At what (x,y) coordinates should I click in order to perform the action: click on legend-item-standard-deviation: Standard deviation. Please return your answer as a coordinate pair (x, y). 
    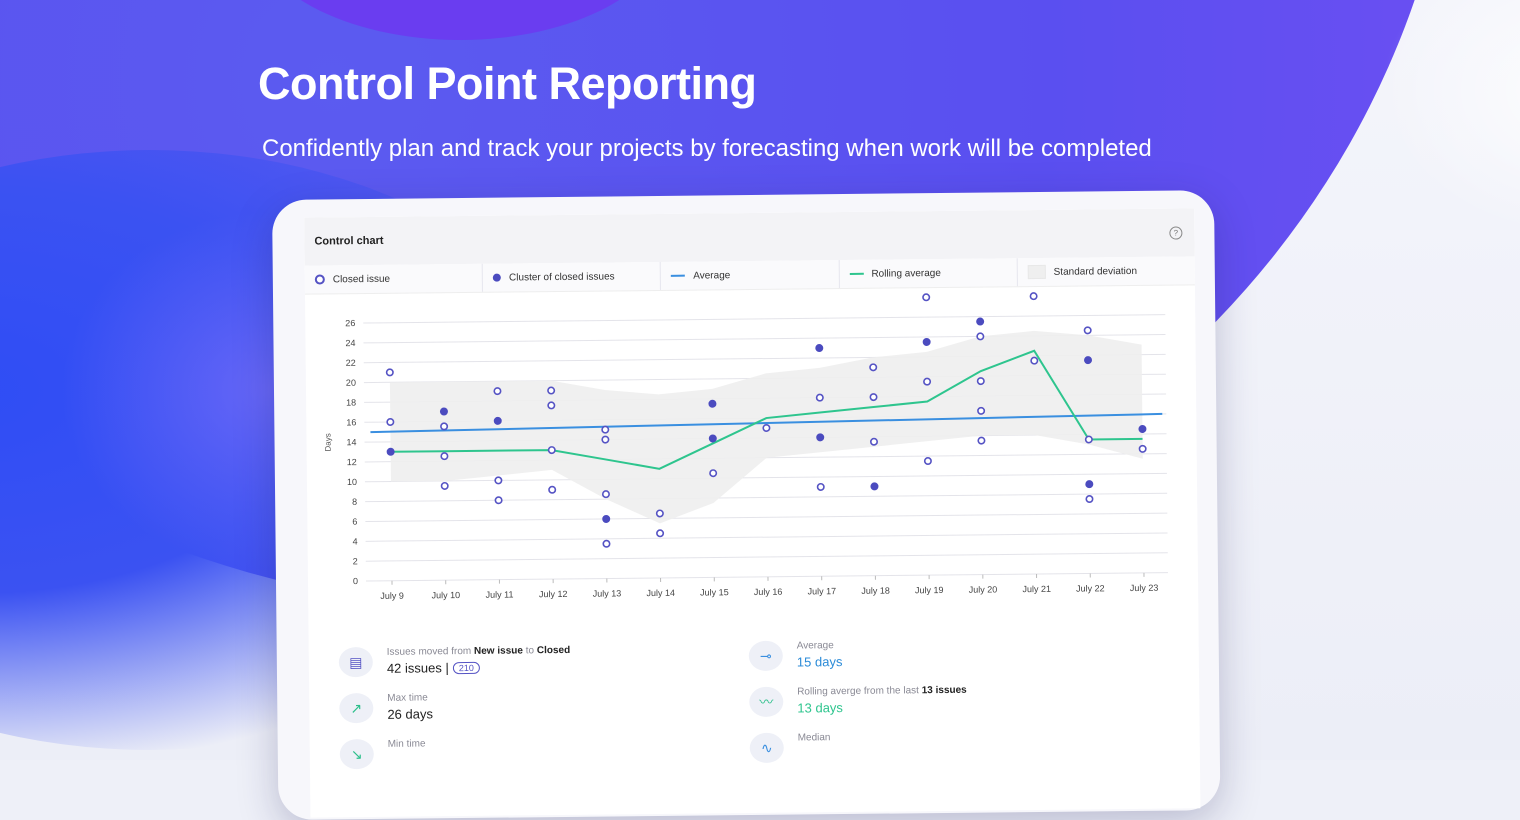
    Looking at the image, I should click on (1105, 271).